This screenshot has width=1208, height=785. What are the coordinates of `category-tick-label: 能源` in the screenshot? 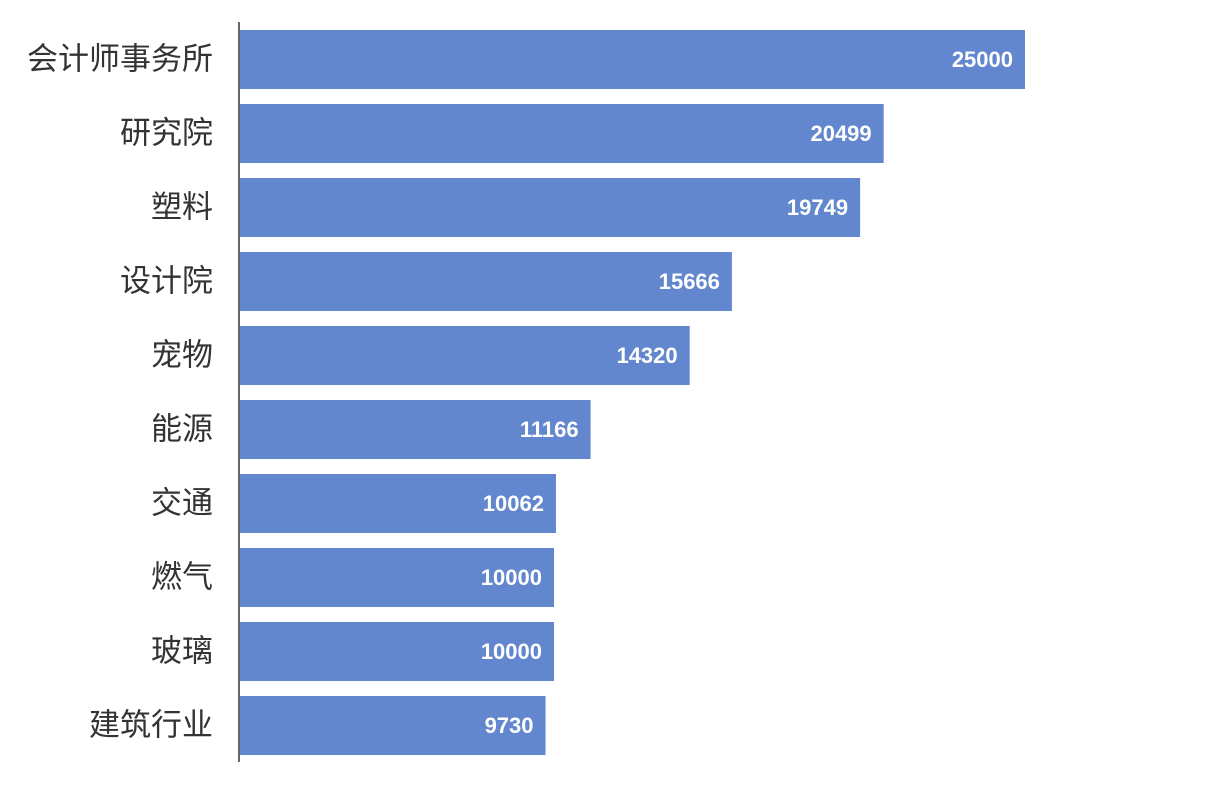 It's located at (182, 430).